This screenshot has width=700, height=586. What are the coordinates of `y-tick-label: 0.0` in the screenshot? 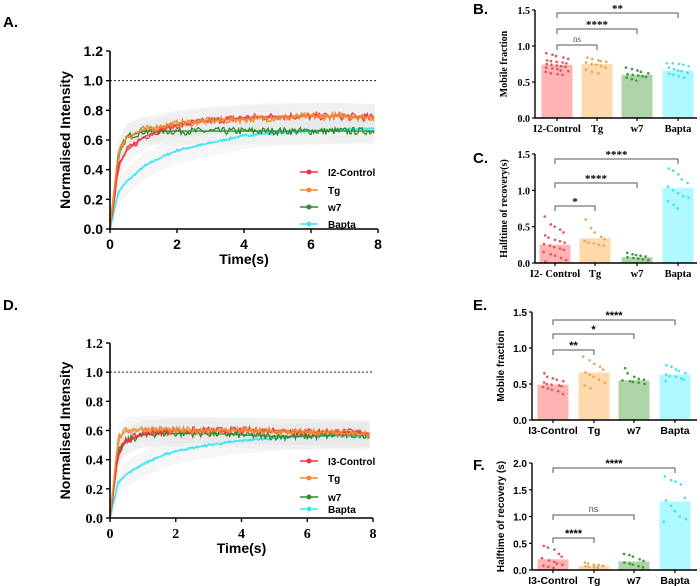 It's located at (95, 519).